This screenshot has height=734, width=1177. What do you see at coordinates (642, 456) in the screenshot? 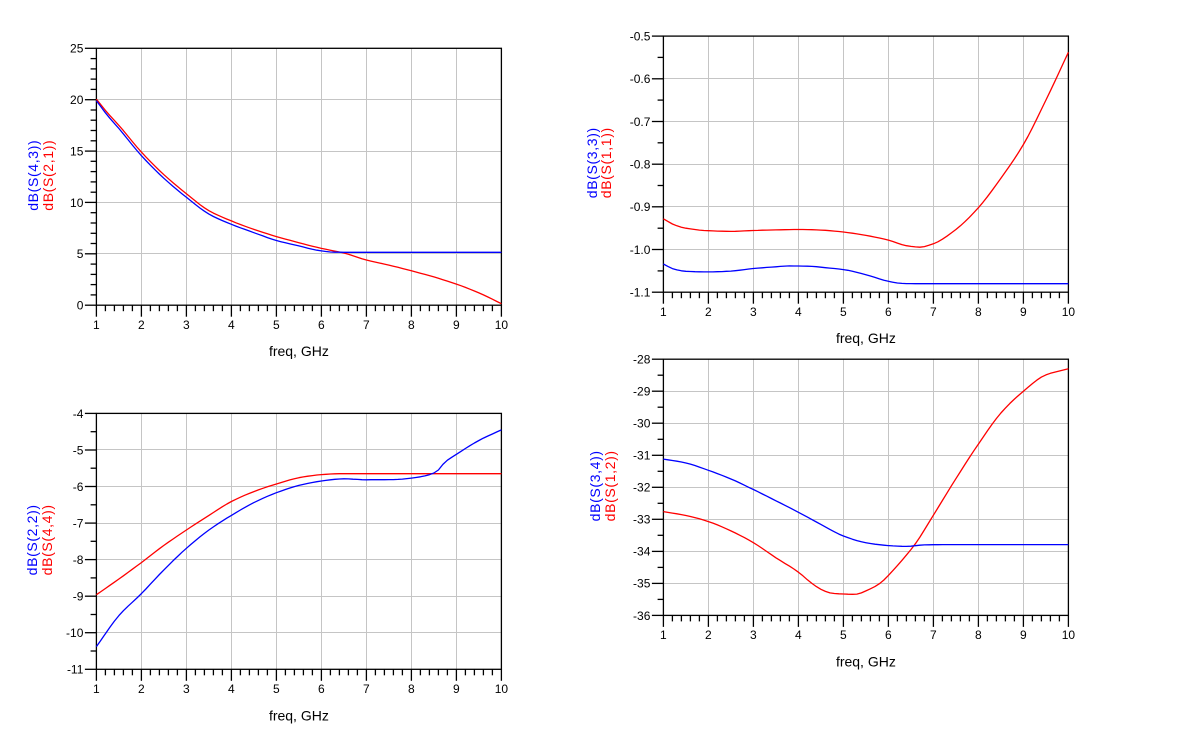
I see `svg-text: -31` at bounding box center [642, 456].